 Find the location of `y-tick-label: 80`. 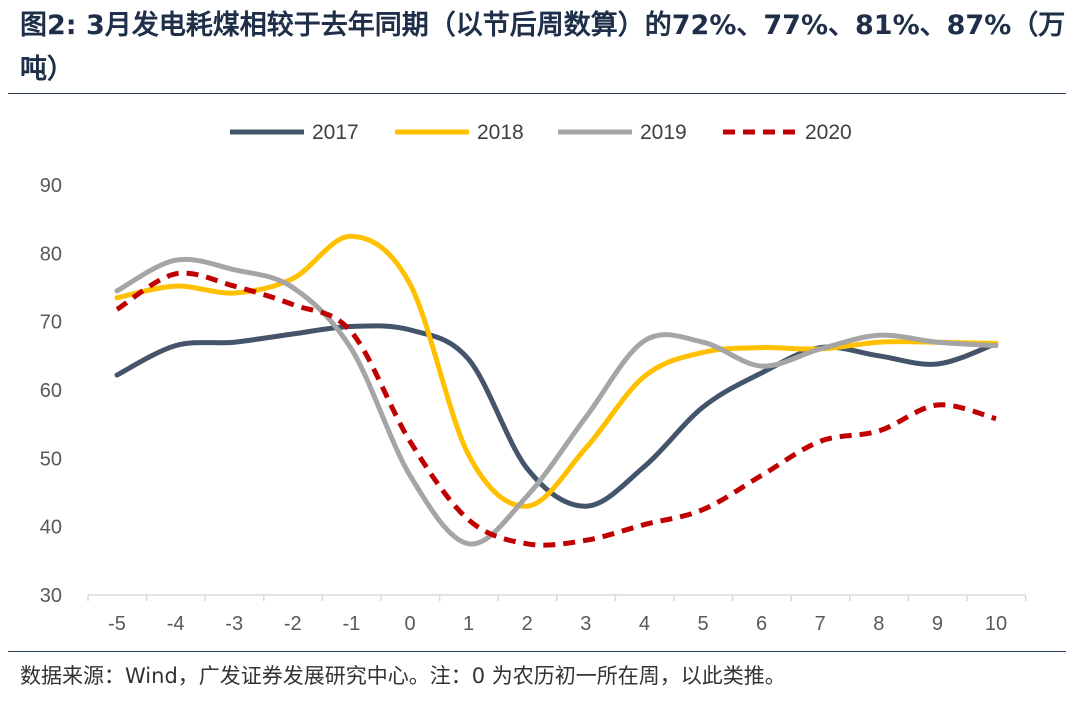

y-tick-label: 80 is located at coordinates (51, 254).